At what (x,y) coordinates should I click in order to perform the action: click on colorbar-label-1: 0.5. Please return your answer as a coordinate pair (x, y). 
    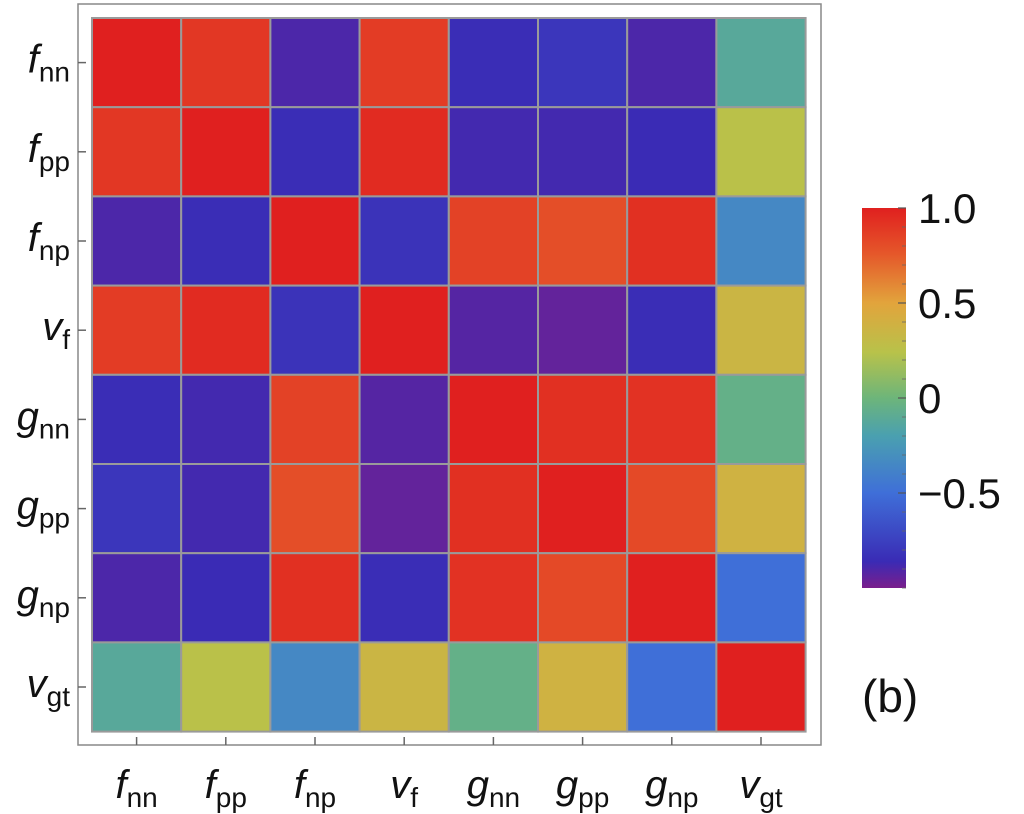
    Looking at the image, I should click on (947, 303).